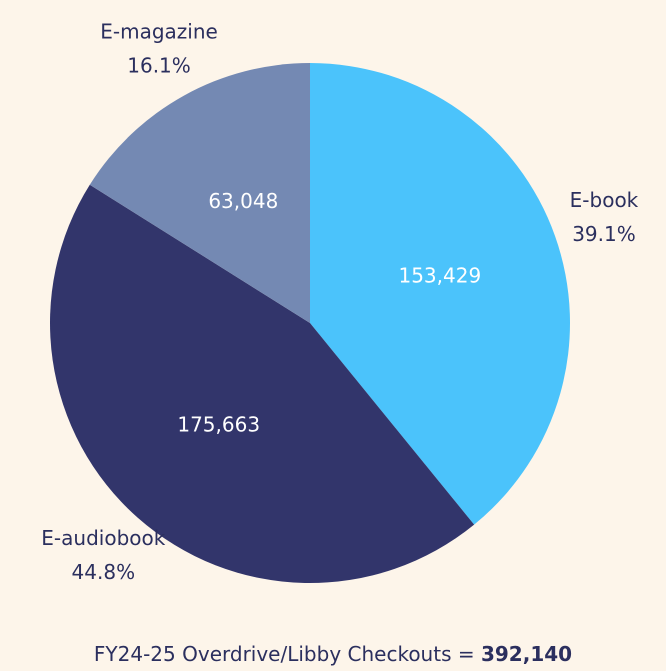 The width and height of the screenshot is (666, 671). I want to click on percent-label: 39.1%, so click(604, 234).